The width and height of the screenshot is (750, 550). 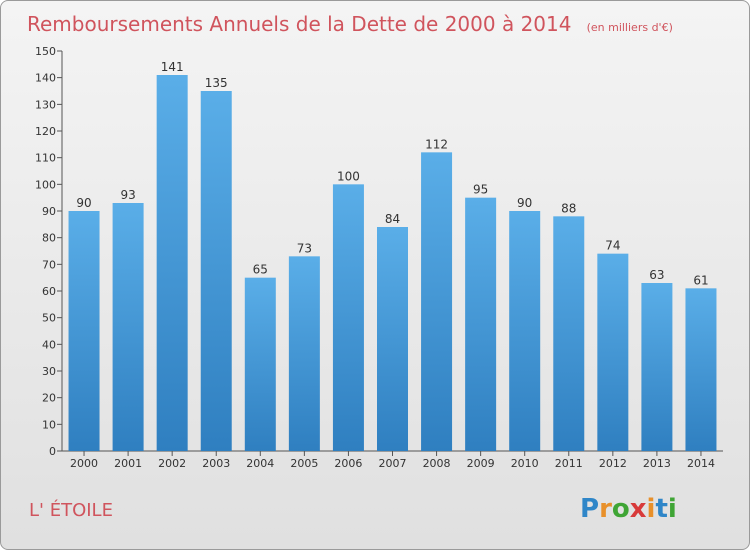 What do you see at coordinates (45, 78) in the screenshot?
I see `y-tick-label: 140` at bounding box center [45, 78].